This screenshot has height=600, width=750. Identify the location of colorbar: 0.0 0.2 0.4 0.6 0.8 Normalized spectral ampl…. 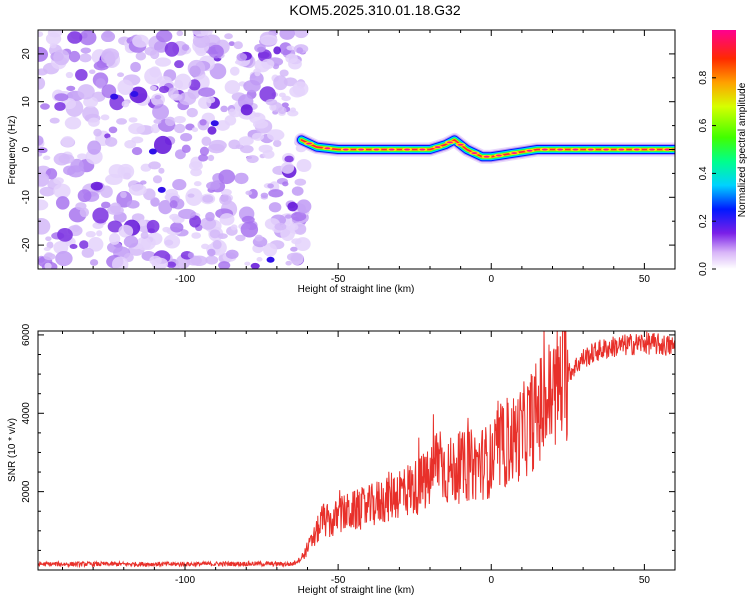
(723, 153).